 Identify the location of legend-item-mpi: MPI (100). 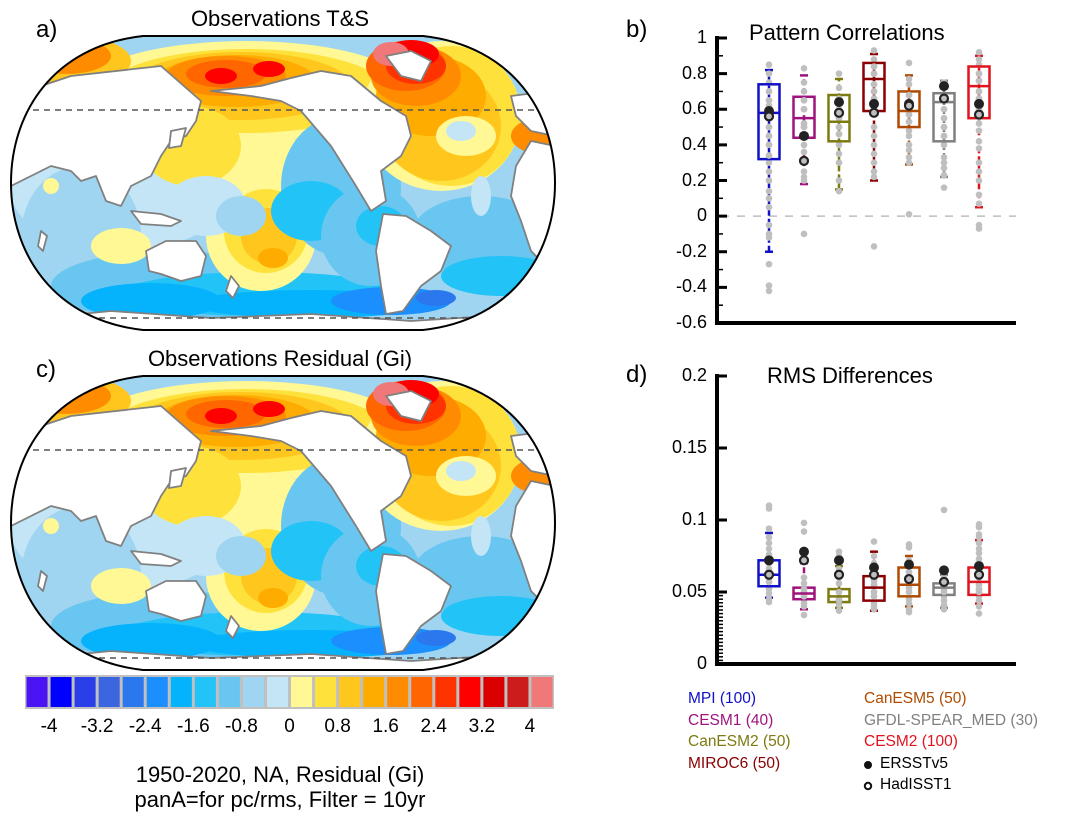
(722, 698).